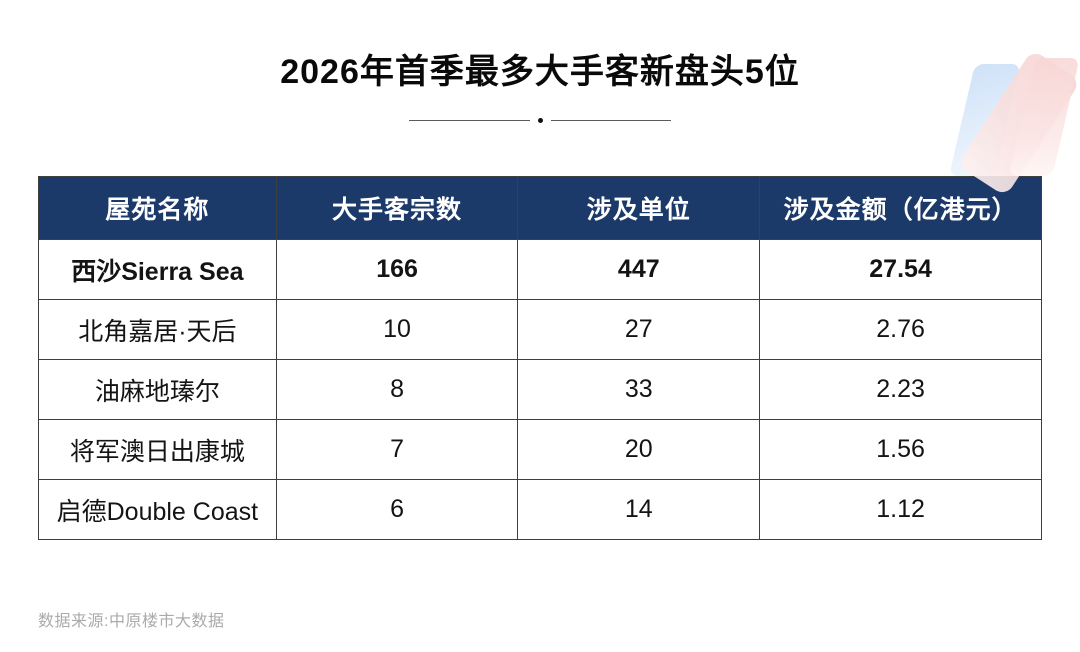  I want to click on units-cell: 20, so click(639, 449).